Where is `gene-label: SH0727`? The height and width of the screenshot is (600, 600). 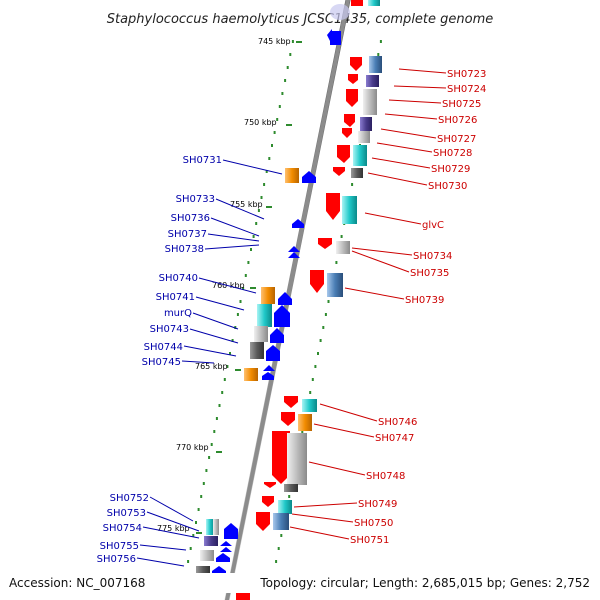 gene-label: SH0727 is located at coordinates (456, 139).